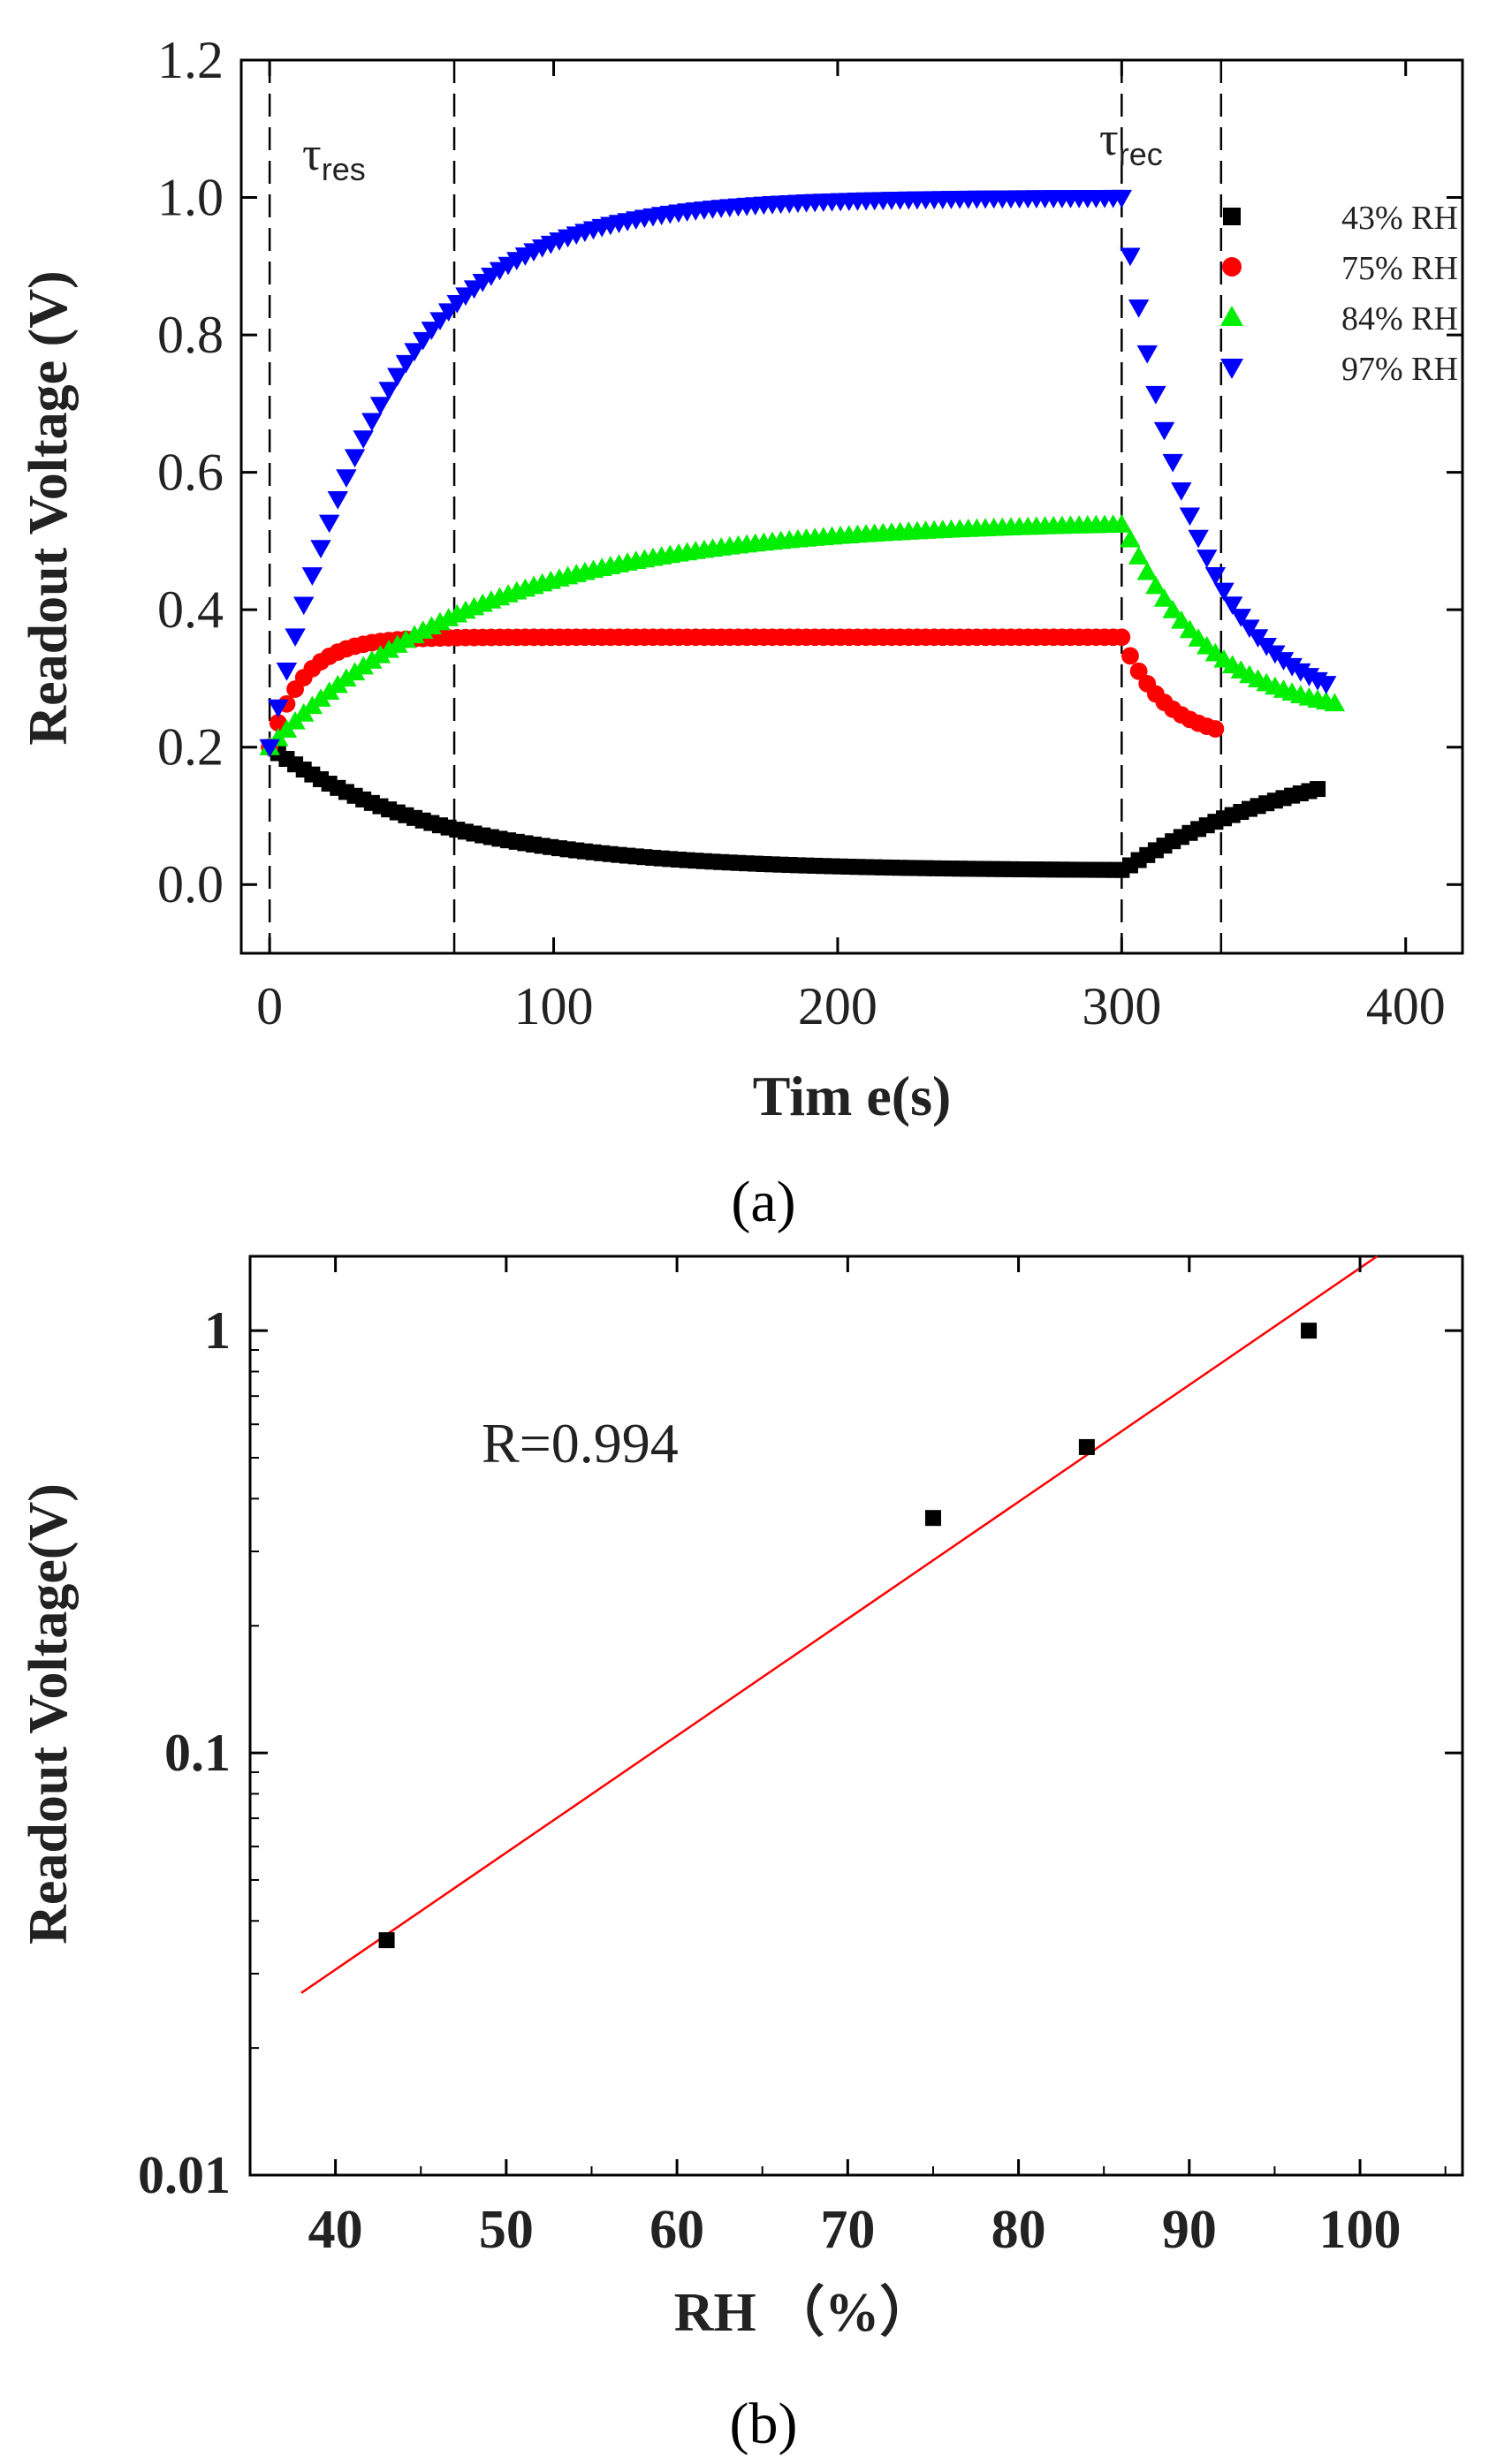 The width and height of the screenshot is (1489, 2464). What do you see at coordinates (1406, 1006) in the screenshot?
I see `x-tick-label: 400` at bounding box center [1406, 1006].